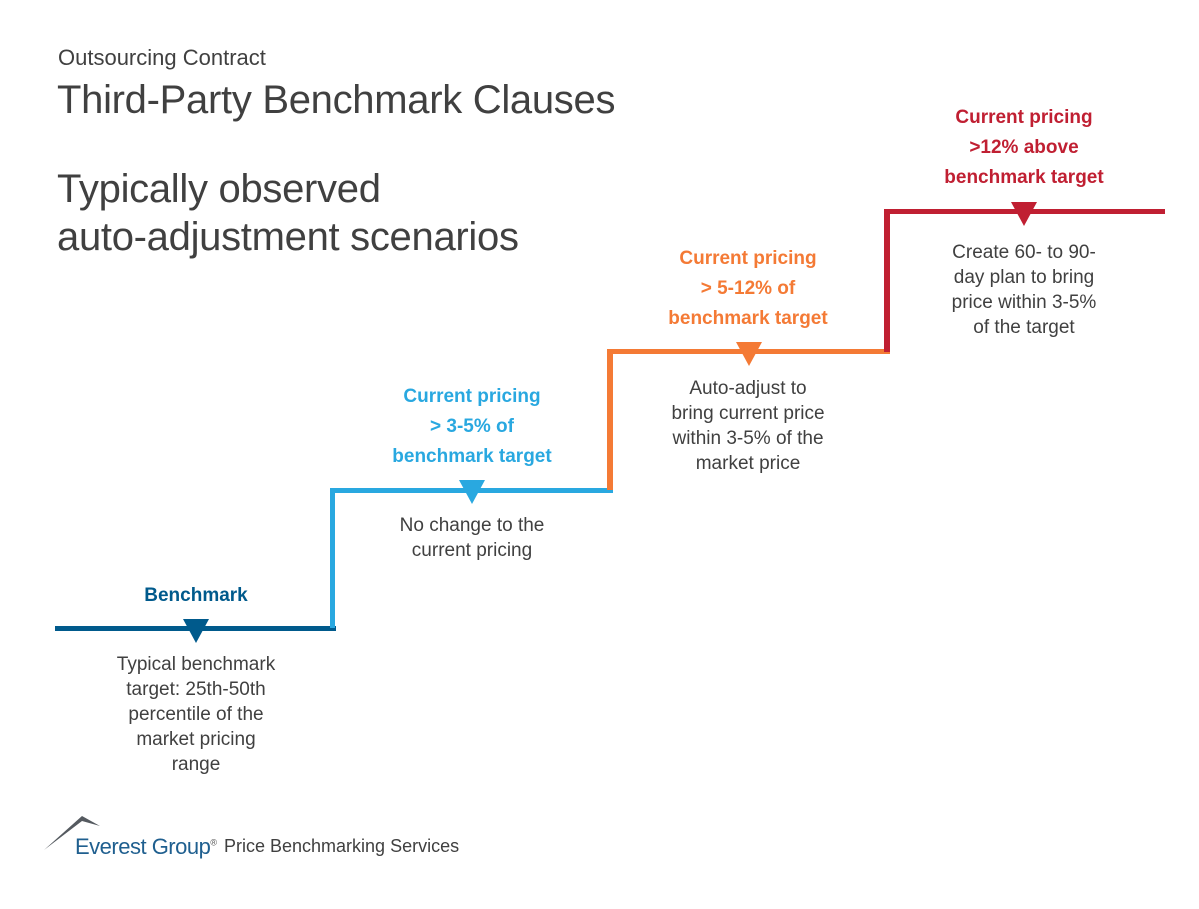 The height and width of the screenshot is (909, 1199). Describe the element at coordinates (336, 100) in the screenshot. I see `page-title: Third-Party Benchmark Clauses` at that location.